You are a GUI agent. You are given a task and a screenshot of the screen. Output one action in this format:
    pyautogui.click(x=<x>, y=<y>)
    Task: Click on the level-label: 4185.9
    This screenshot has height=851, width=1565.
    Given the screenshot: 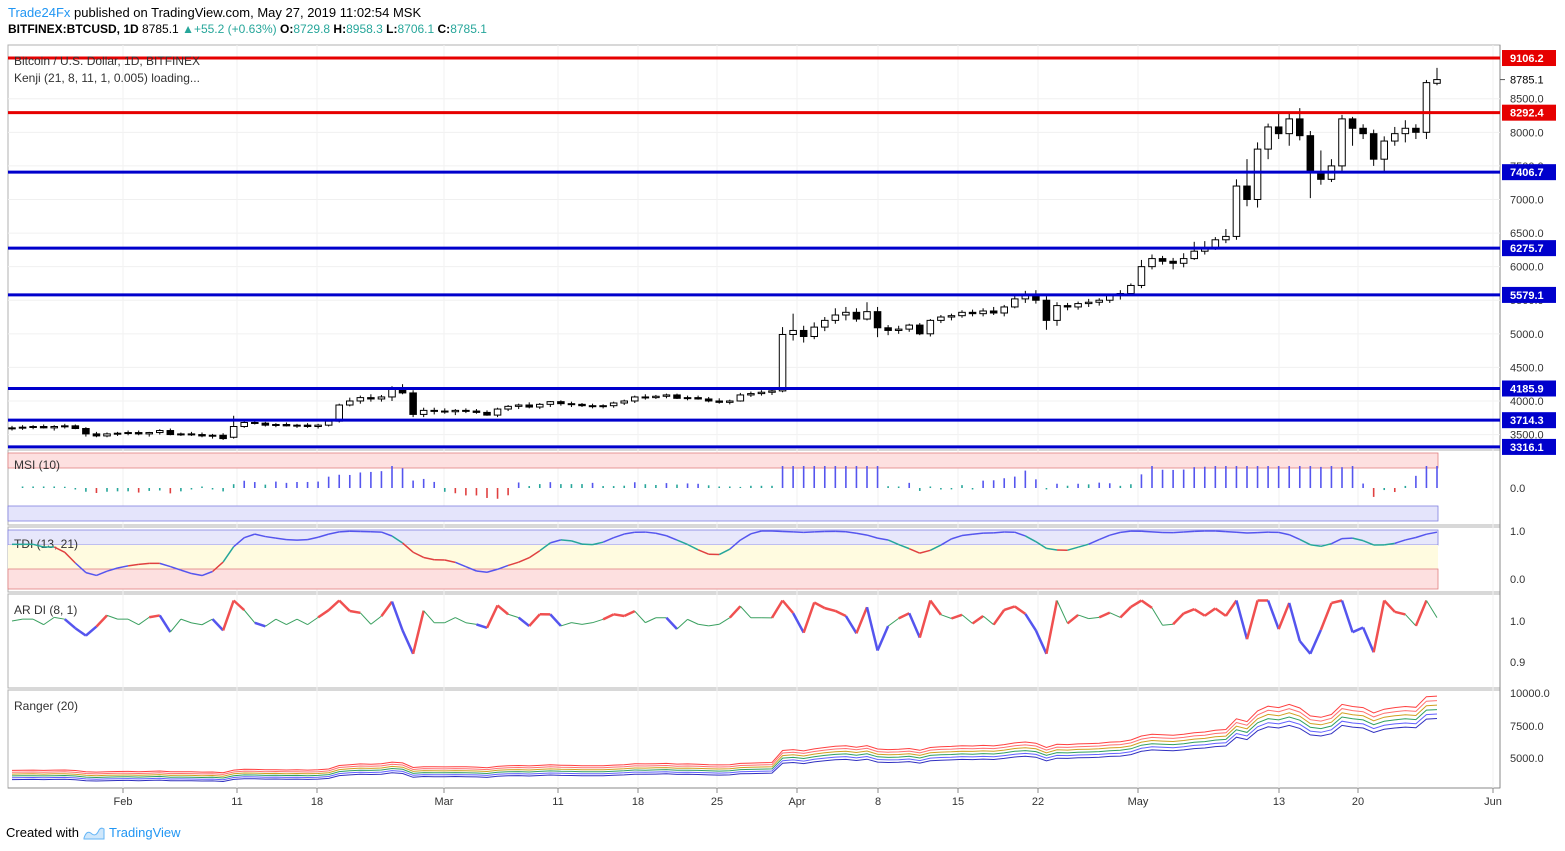 What is the action you would take?
    pyautogui.click(x=1527, y=389)
    